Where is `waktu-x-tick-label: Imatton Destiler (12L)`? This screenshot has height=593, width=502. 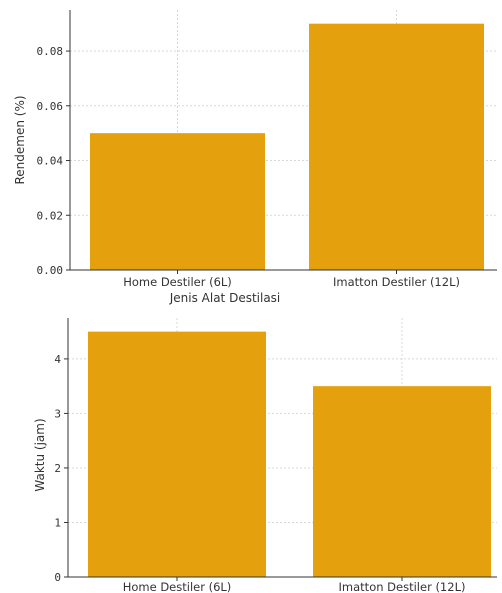
waktu-x-tick-label: Imatton Destiler (12L) is located at coordinates (402, 586).